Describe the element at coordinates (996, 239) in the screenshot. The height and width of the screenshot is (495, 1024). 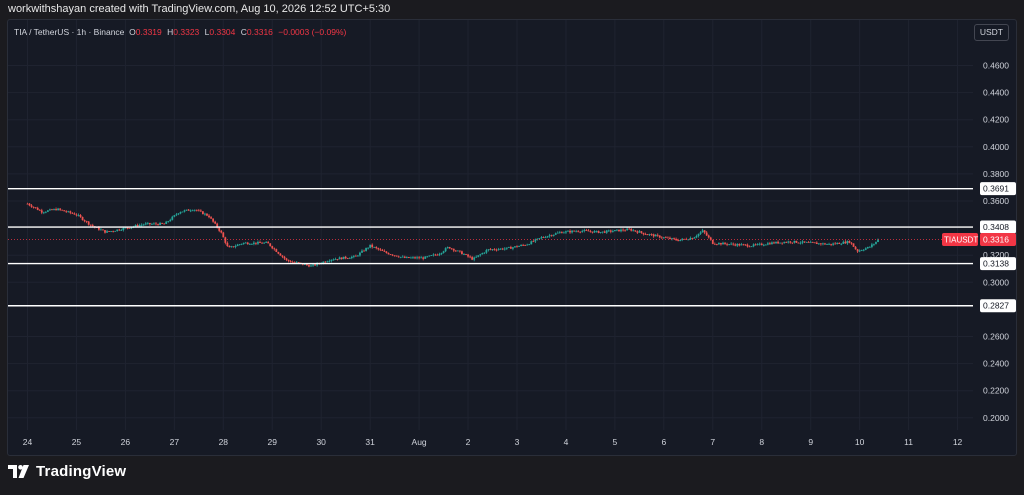
I see `last-price-label: 0.3316` at that location.